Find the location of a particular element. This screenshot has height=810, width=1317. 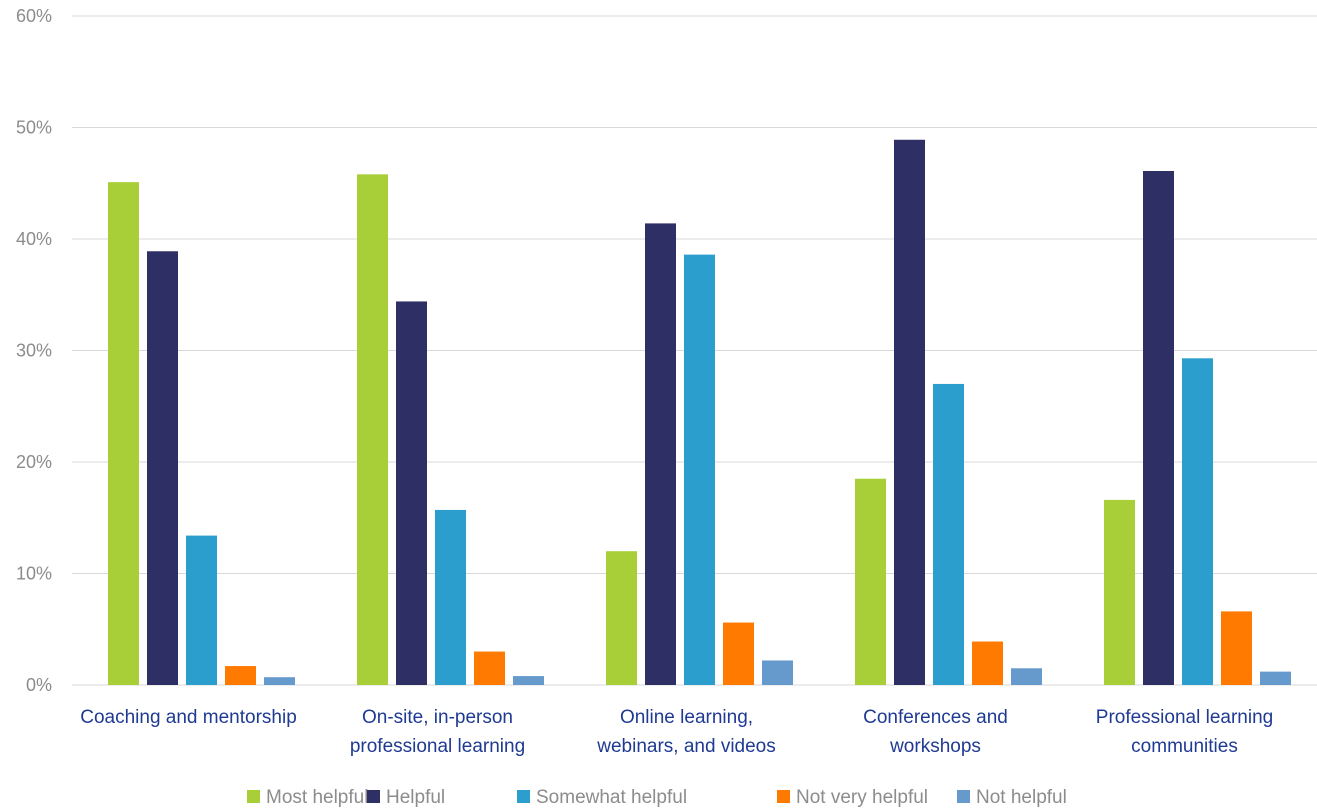

x-category-label: communities is located at coordinates (1184, 746).